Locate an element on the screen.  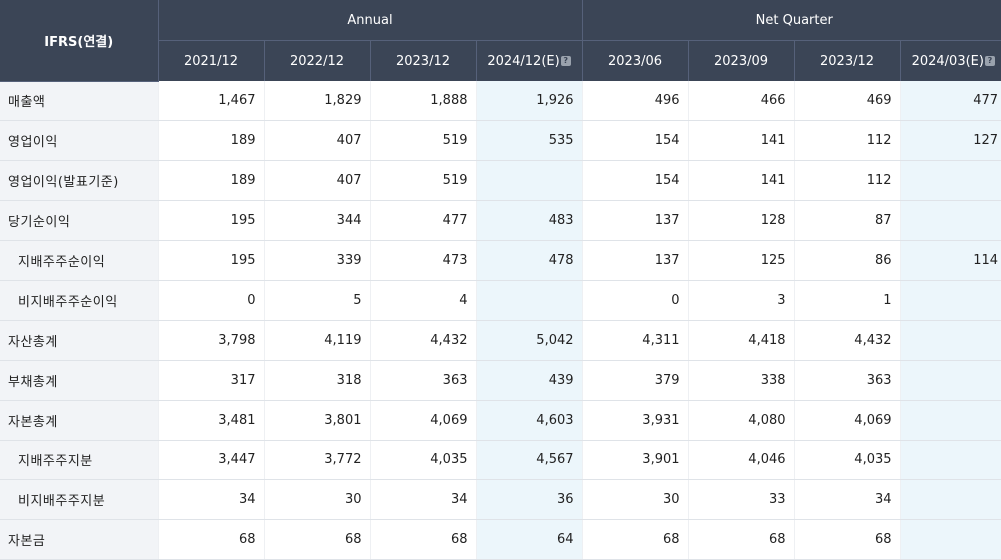
period-label: 2022/12 is located at coordinates (316, 61).